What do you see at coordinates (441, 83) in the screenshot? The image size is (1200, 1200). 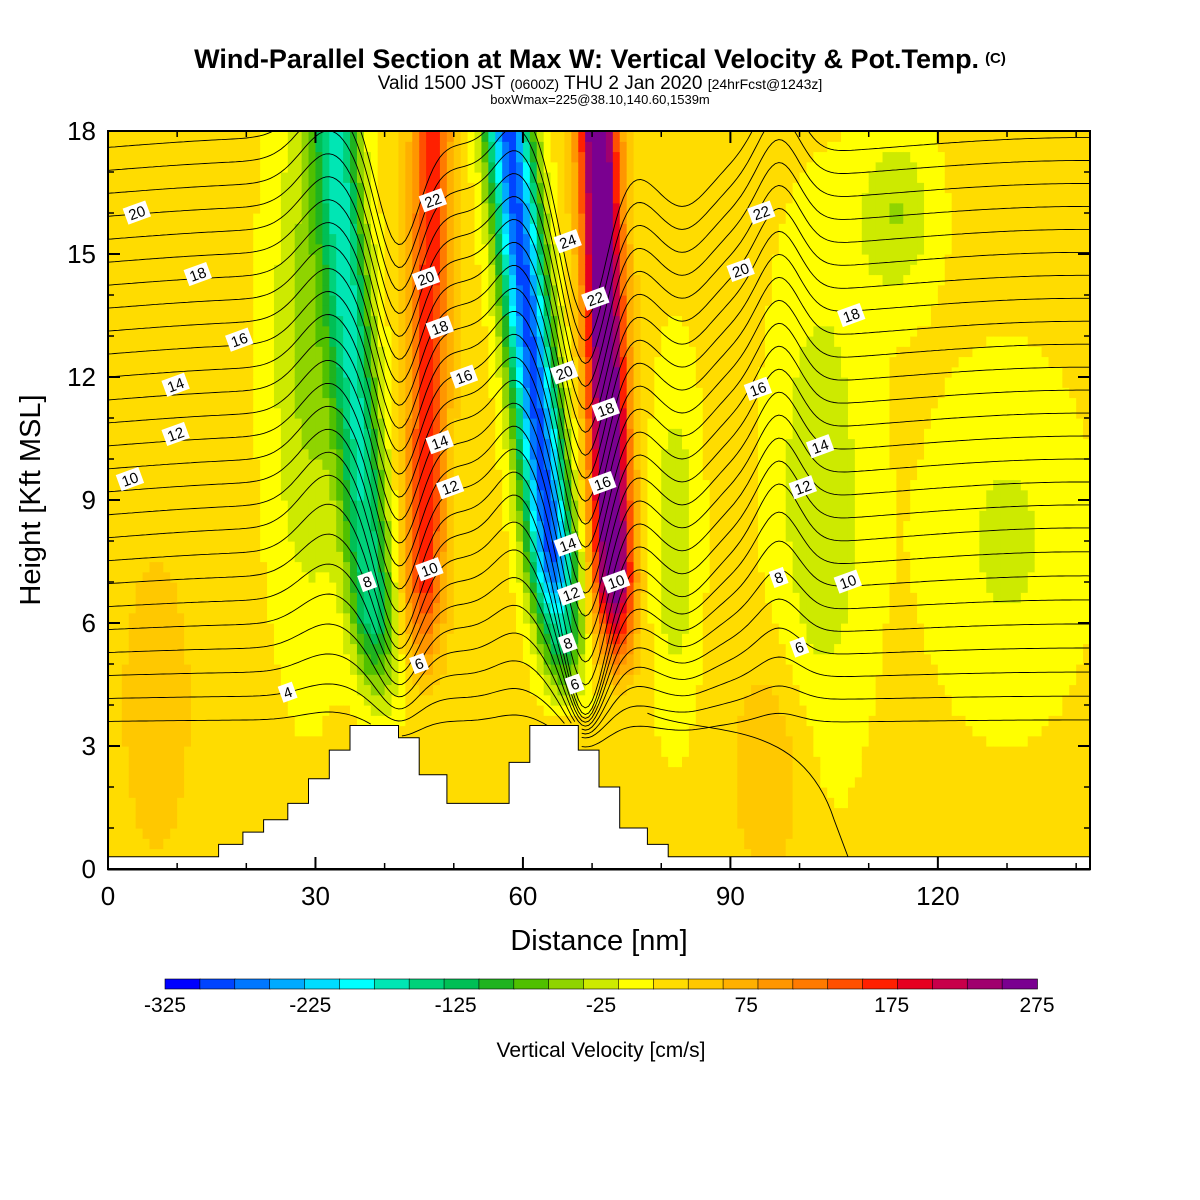 I see `valid-time: Valid 1500 JST` at bounding box center [441, 83].